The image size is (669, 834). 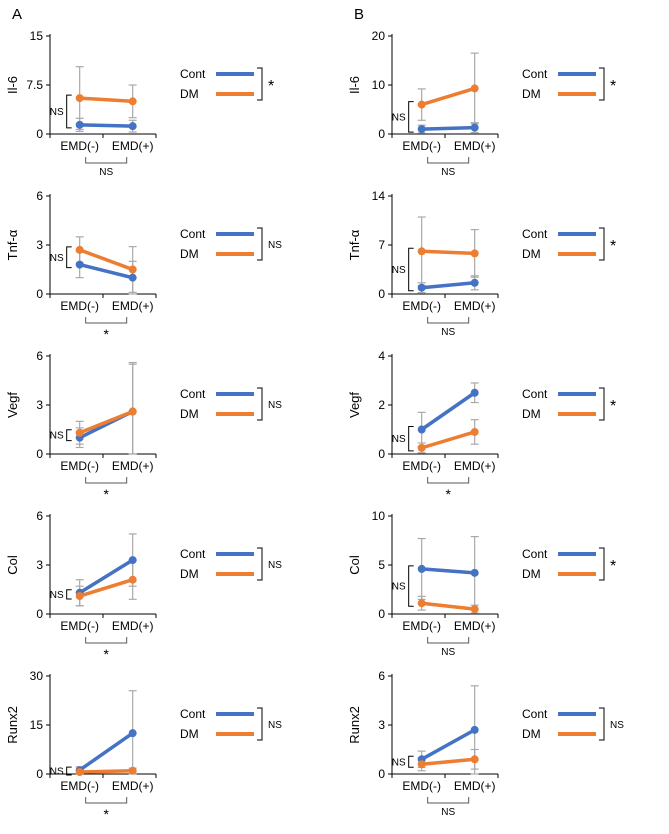 I want to click on panel-a-label: A, so click(x=17, y=14).